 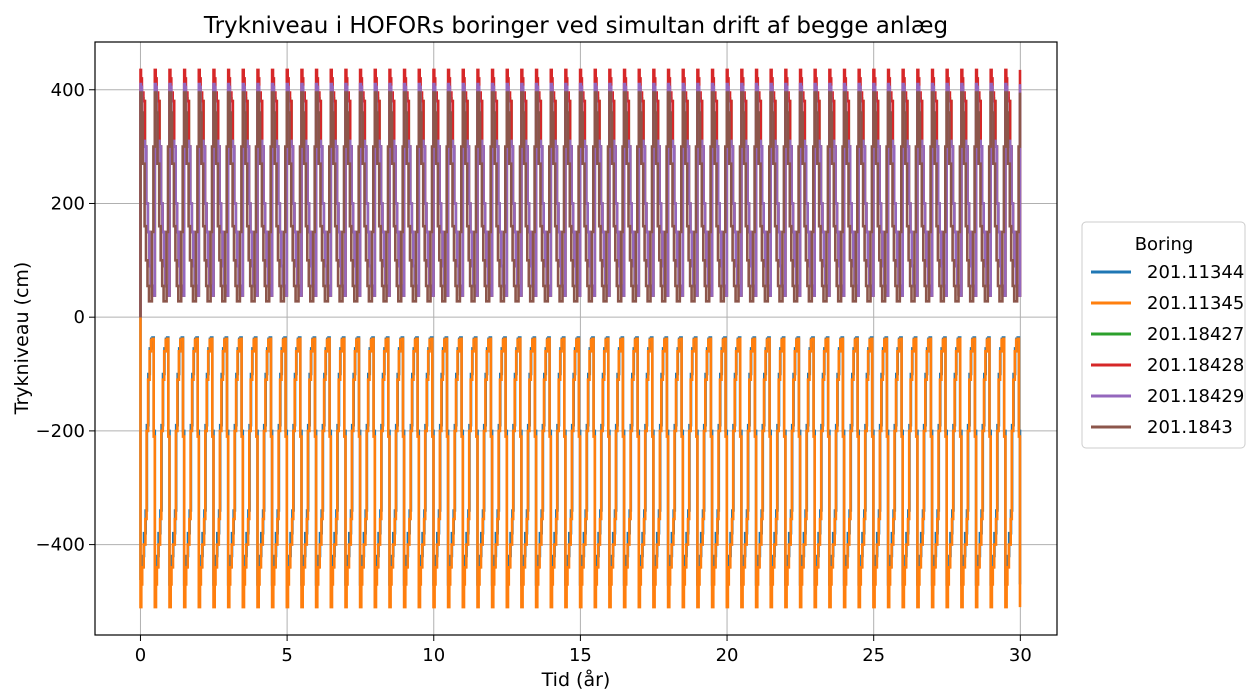 I want to click on x-tick-label: 10, so click(x=433, y=655).